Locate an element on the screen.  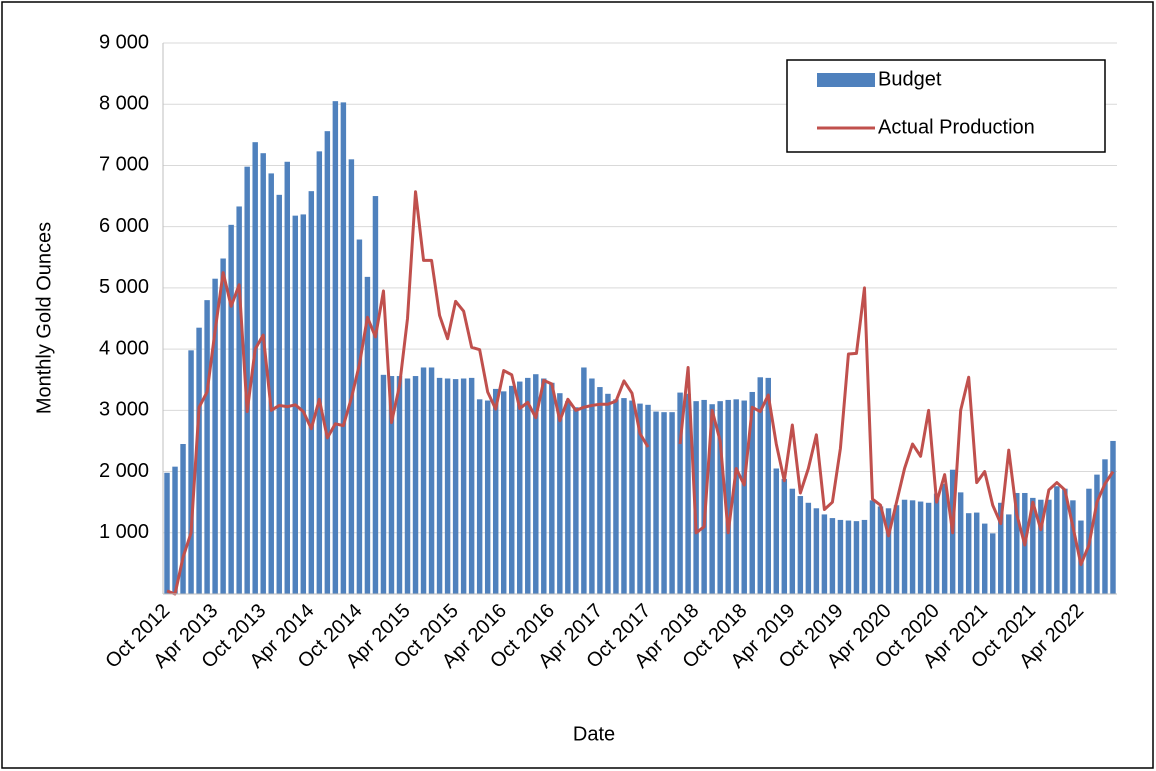
legend-swatch is located at coordinates (846, 80).